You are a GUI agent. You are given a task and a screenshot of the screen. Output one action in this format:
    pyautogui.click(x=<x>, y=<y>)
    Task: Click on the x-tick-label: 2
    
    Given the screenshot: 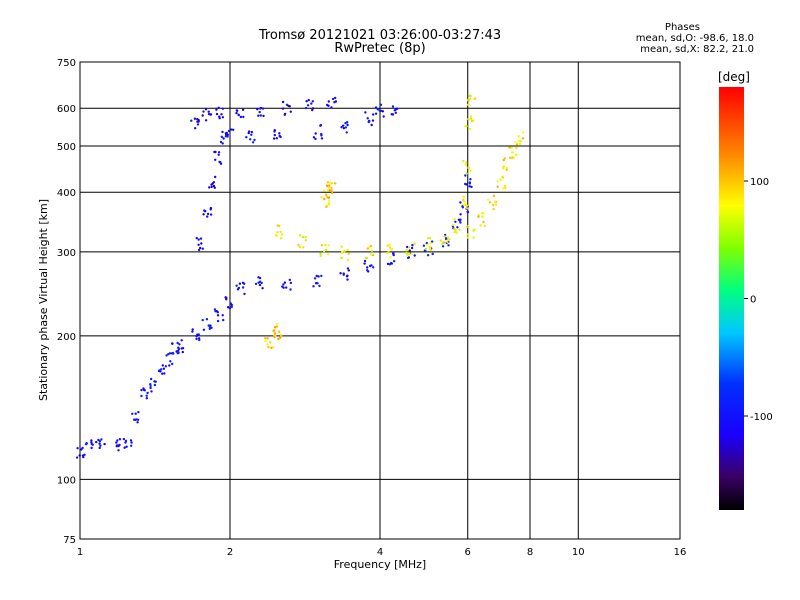 What is the action you would take?
    pyautogui.click(x=230, y=552)
    